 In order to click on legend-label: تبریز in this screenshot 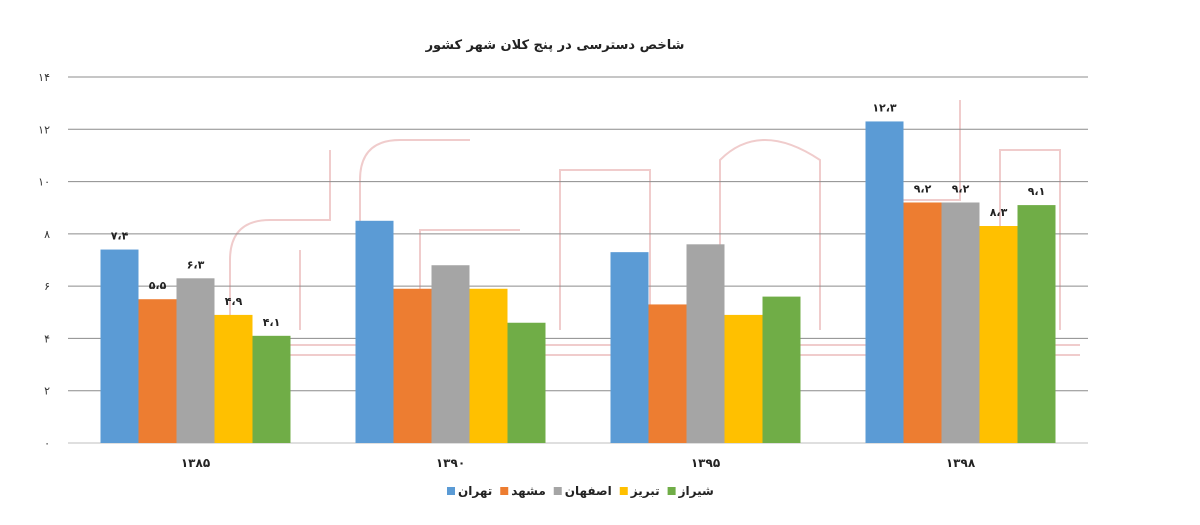, I will do `click(645, 491)`.